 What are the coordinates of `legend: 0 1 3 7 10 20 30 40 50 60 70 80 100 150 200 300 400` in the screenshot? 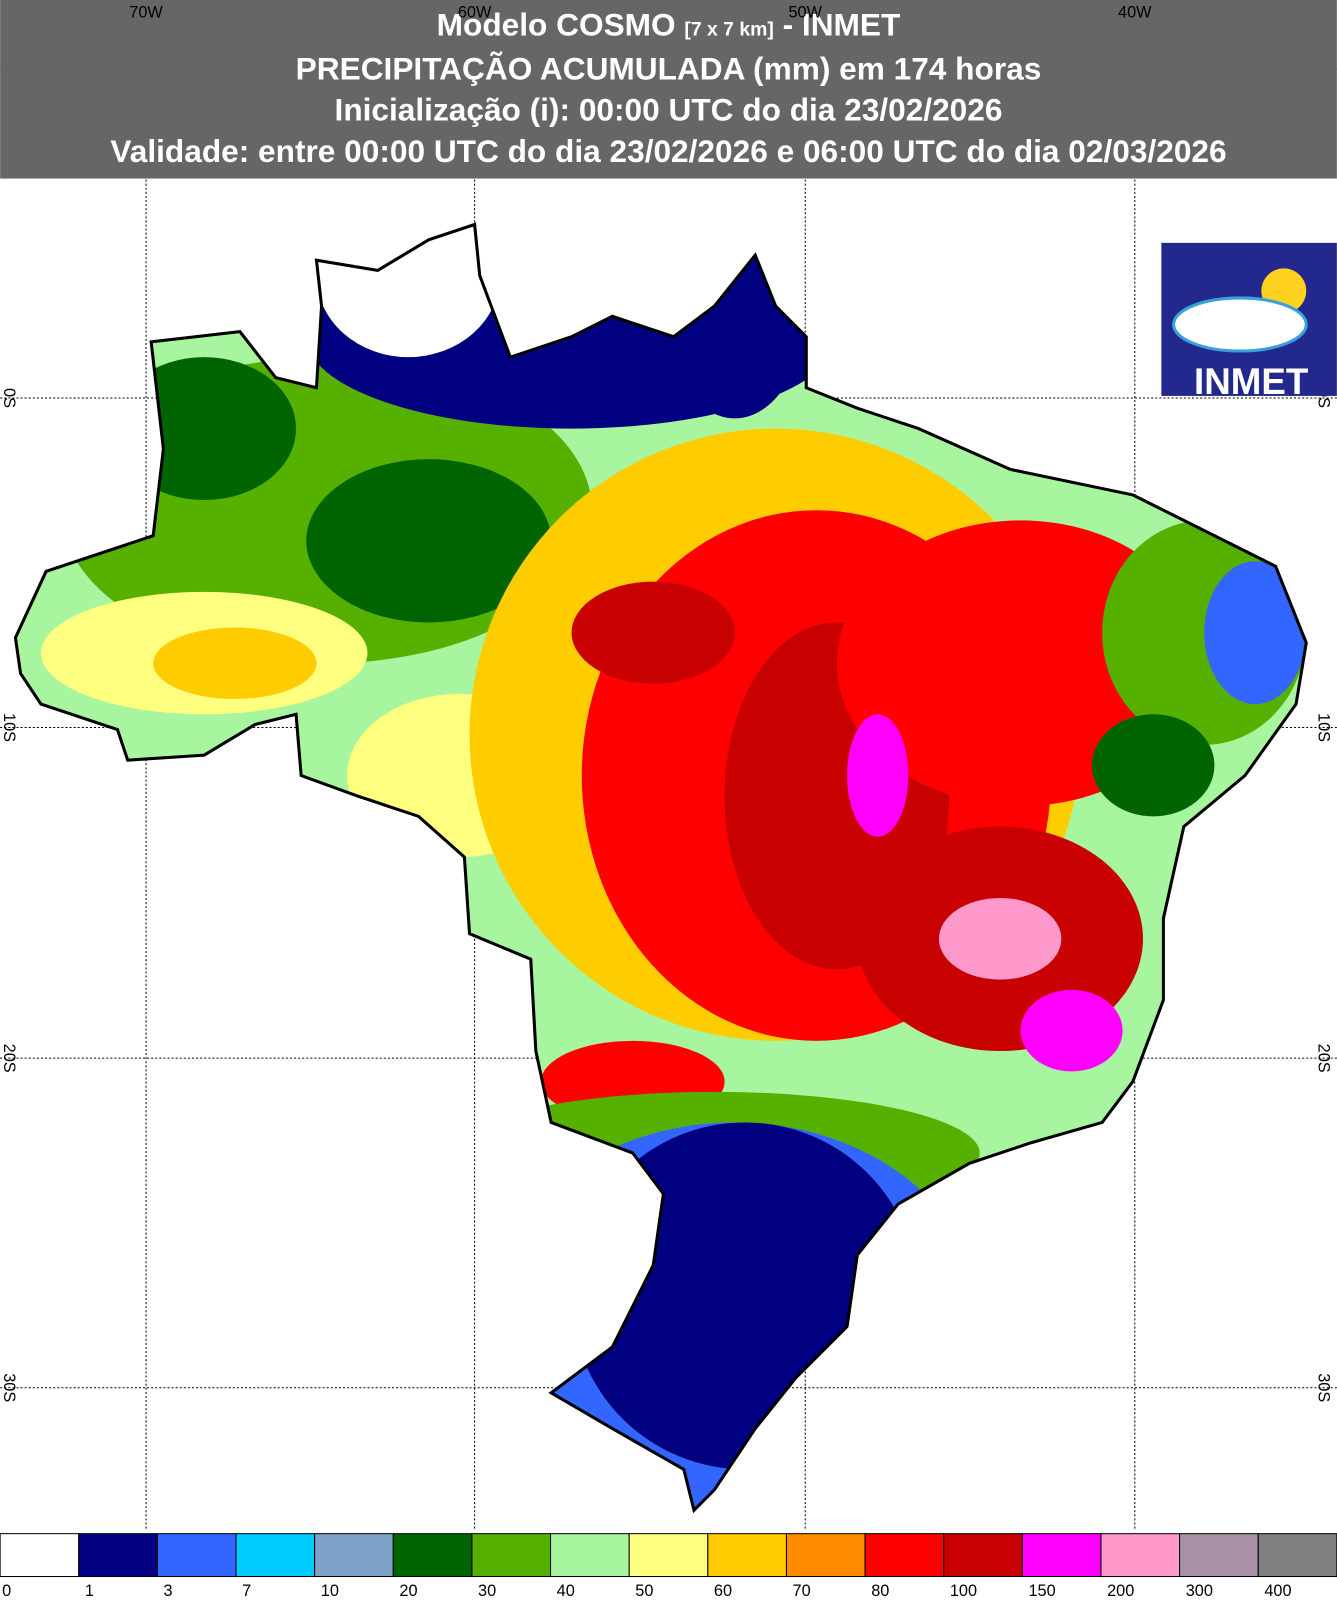 It's located at (668, 1566).